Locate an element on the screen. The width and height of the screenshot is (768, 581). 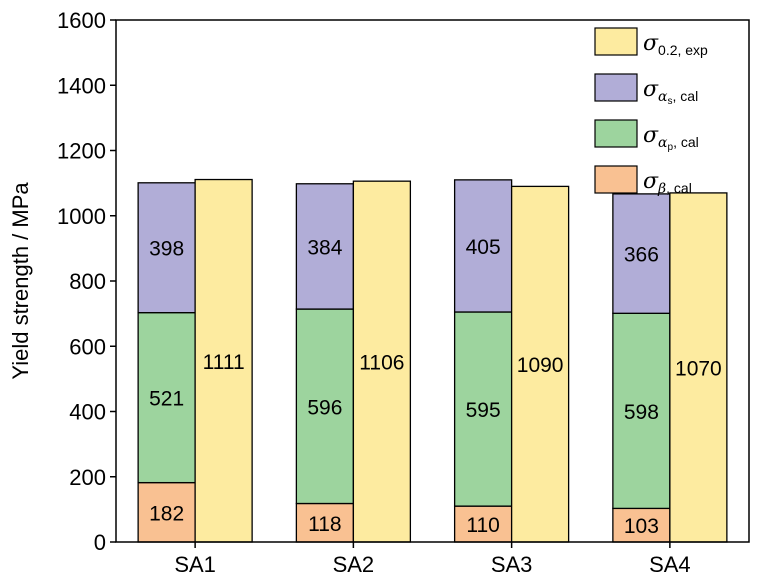
y-axis: 0 200 400 600 800 1000 1200 1400 1600 is located at coordinates (86, 281).